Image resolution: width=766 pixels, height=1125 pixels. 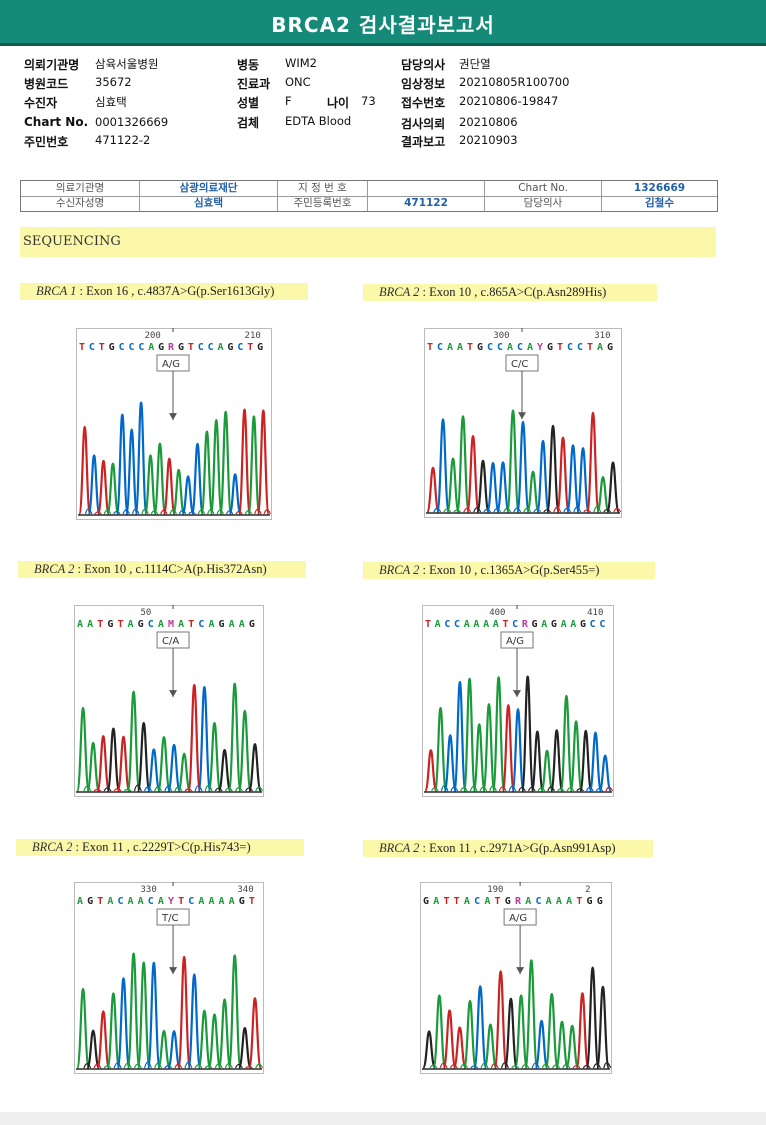 I want to click on position-label: 330, so click(x=149, y=890).